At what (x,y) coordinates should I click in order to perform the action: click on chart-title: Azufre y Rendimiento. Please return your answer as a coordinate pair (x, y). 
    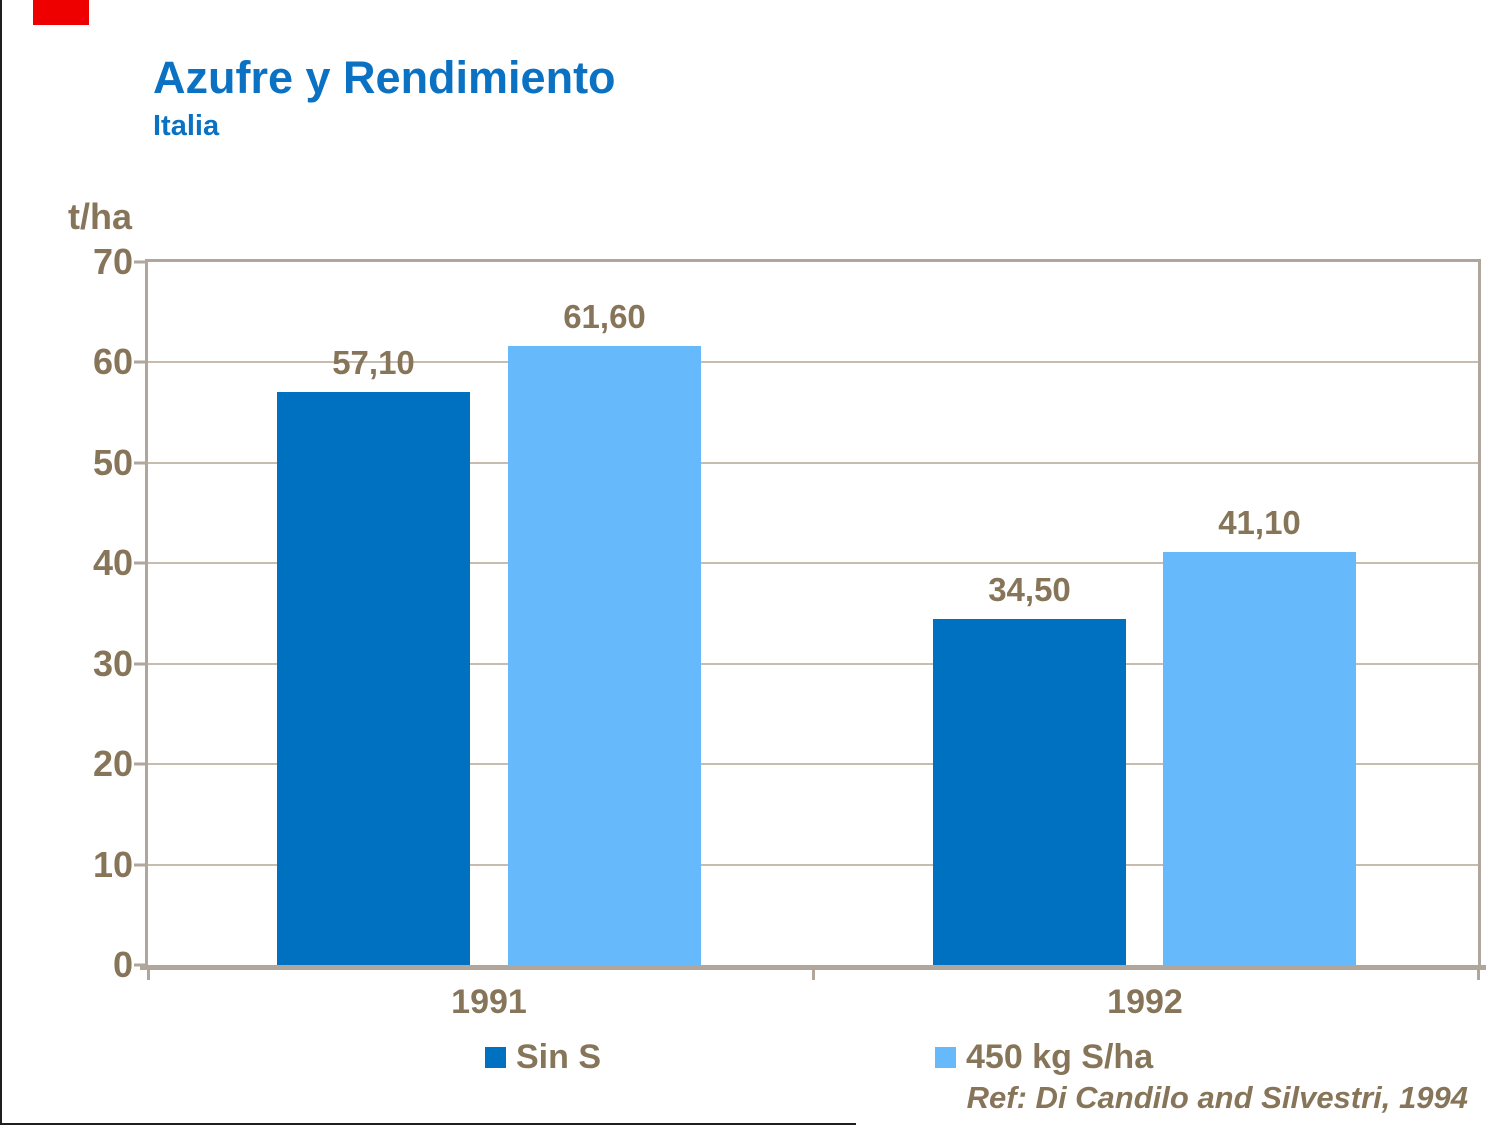
    Looking at the image, I should click on (384, 77).